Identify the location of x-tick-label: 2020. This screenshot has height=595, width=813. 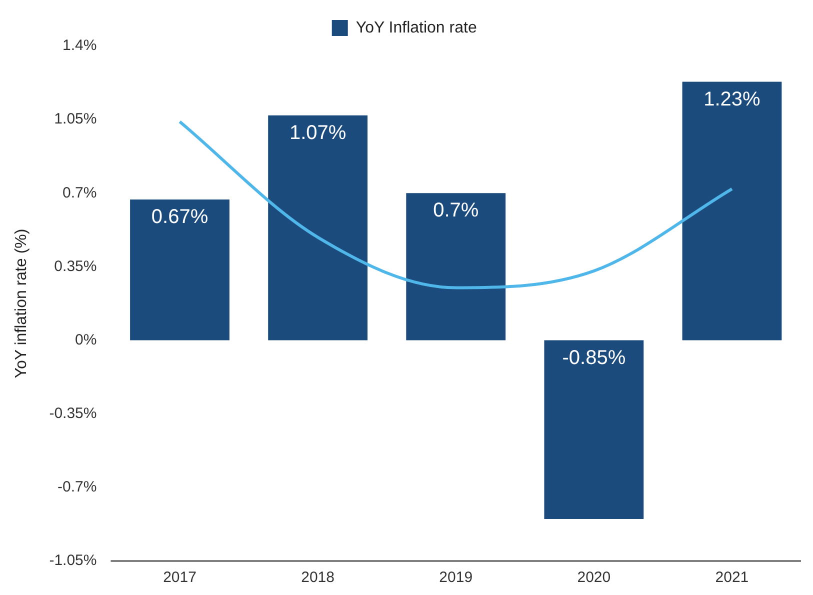
(594, 577).